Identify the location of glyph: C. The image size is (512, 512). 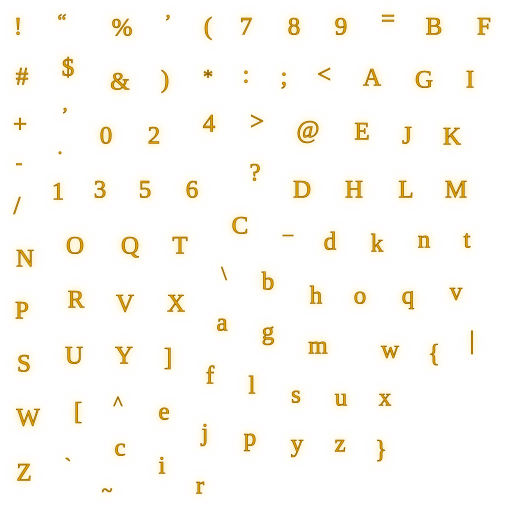
(240, 226).